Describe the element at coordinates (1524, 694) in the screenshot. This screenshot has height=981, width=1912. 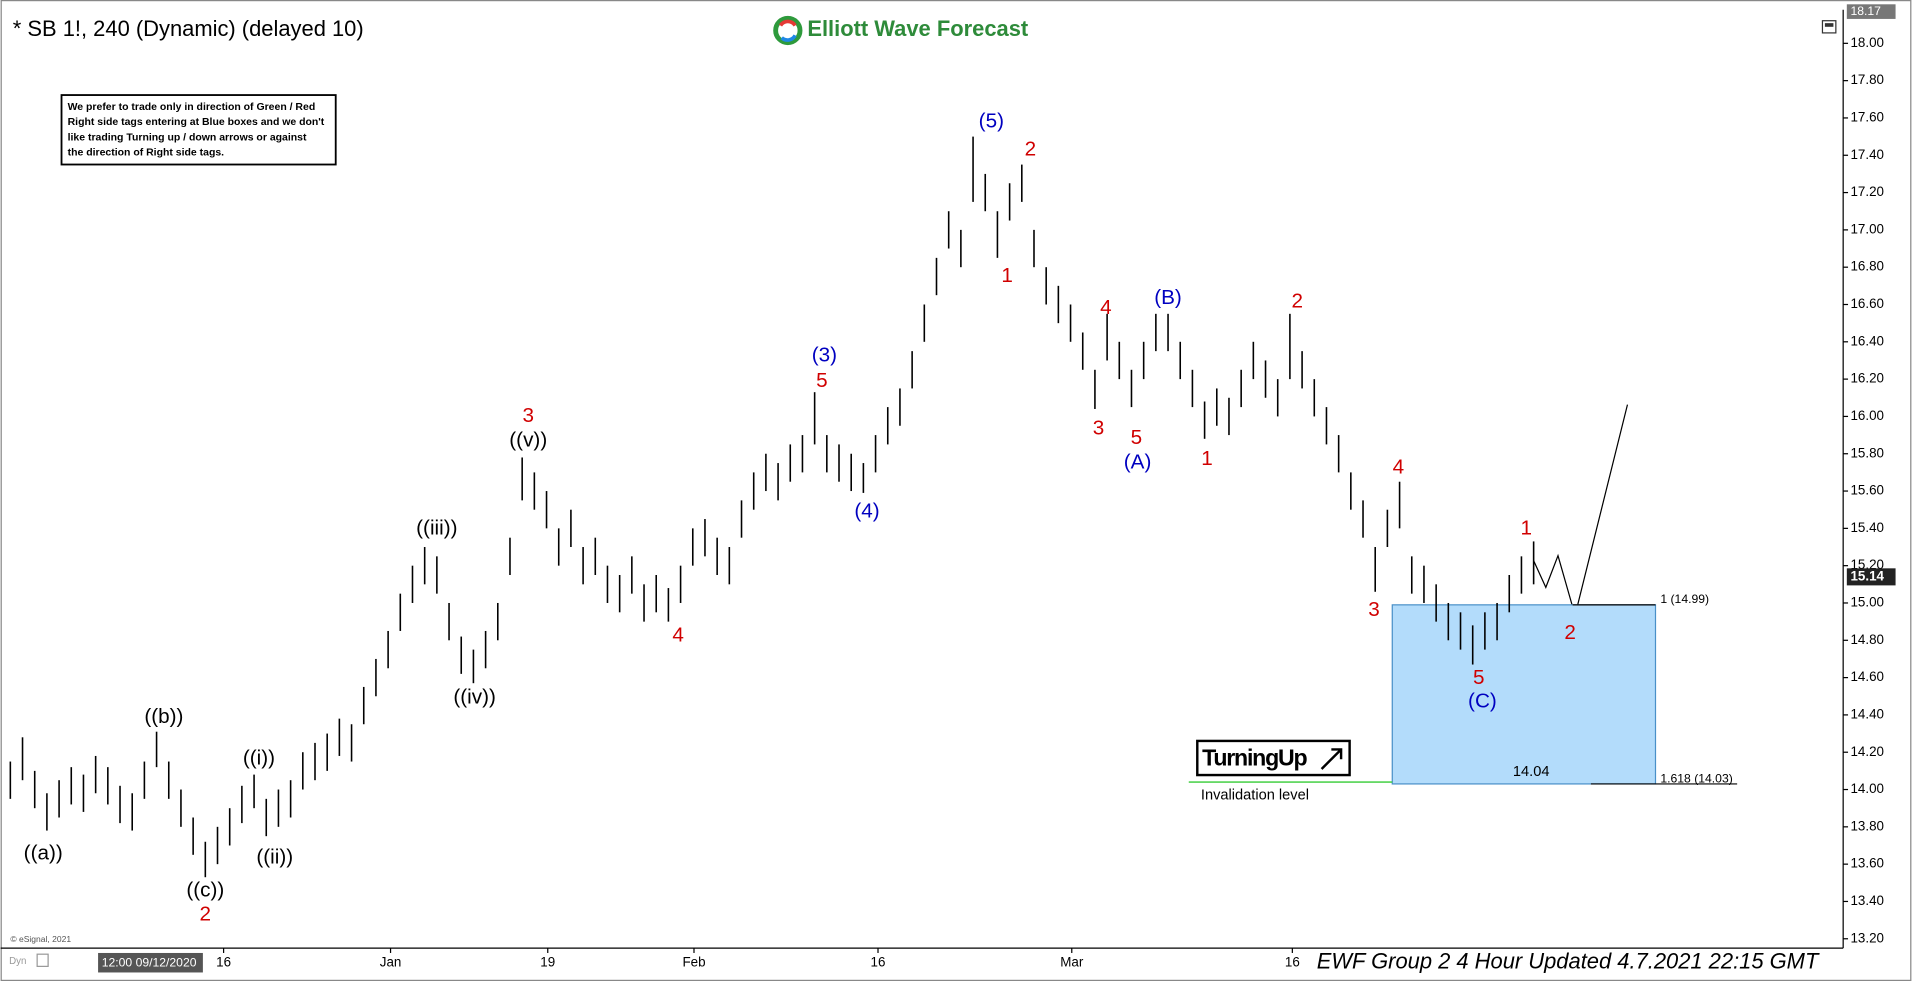
I see `target-box` at that location.